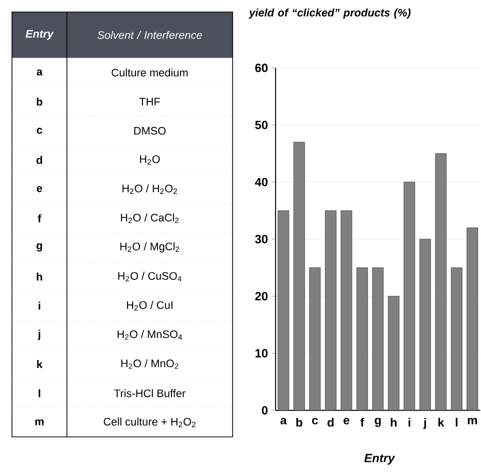  What do you see at coordinates (40, 35) in the screenshot?
I see `text: Entry` at bounding box center [40, 35].